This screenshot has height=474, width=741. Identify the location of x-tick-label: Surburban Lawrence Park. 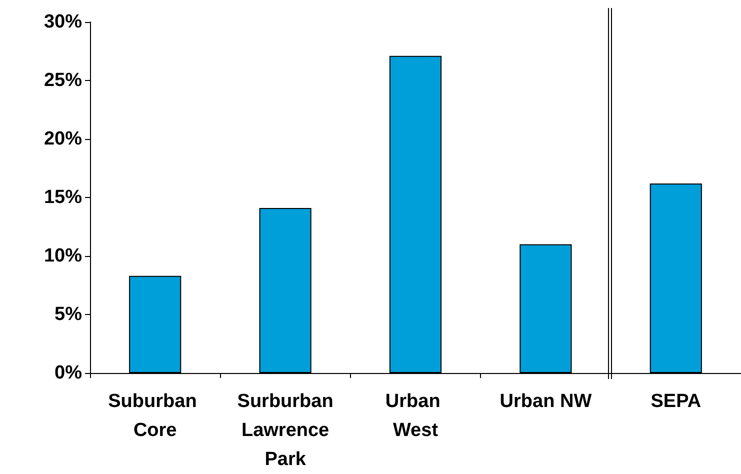
(285, 430).